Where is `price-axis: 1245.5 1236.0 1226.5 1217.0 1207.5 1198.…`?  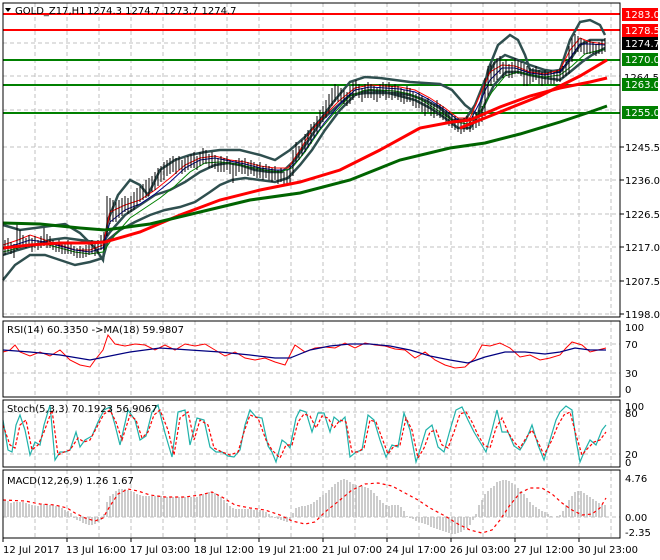 price-axis: 1245.5 1236.0 1226.5 1217.0 1207.5 1198.… is located at coordinates (639, 162).